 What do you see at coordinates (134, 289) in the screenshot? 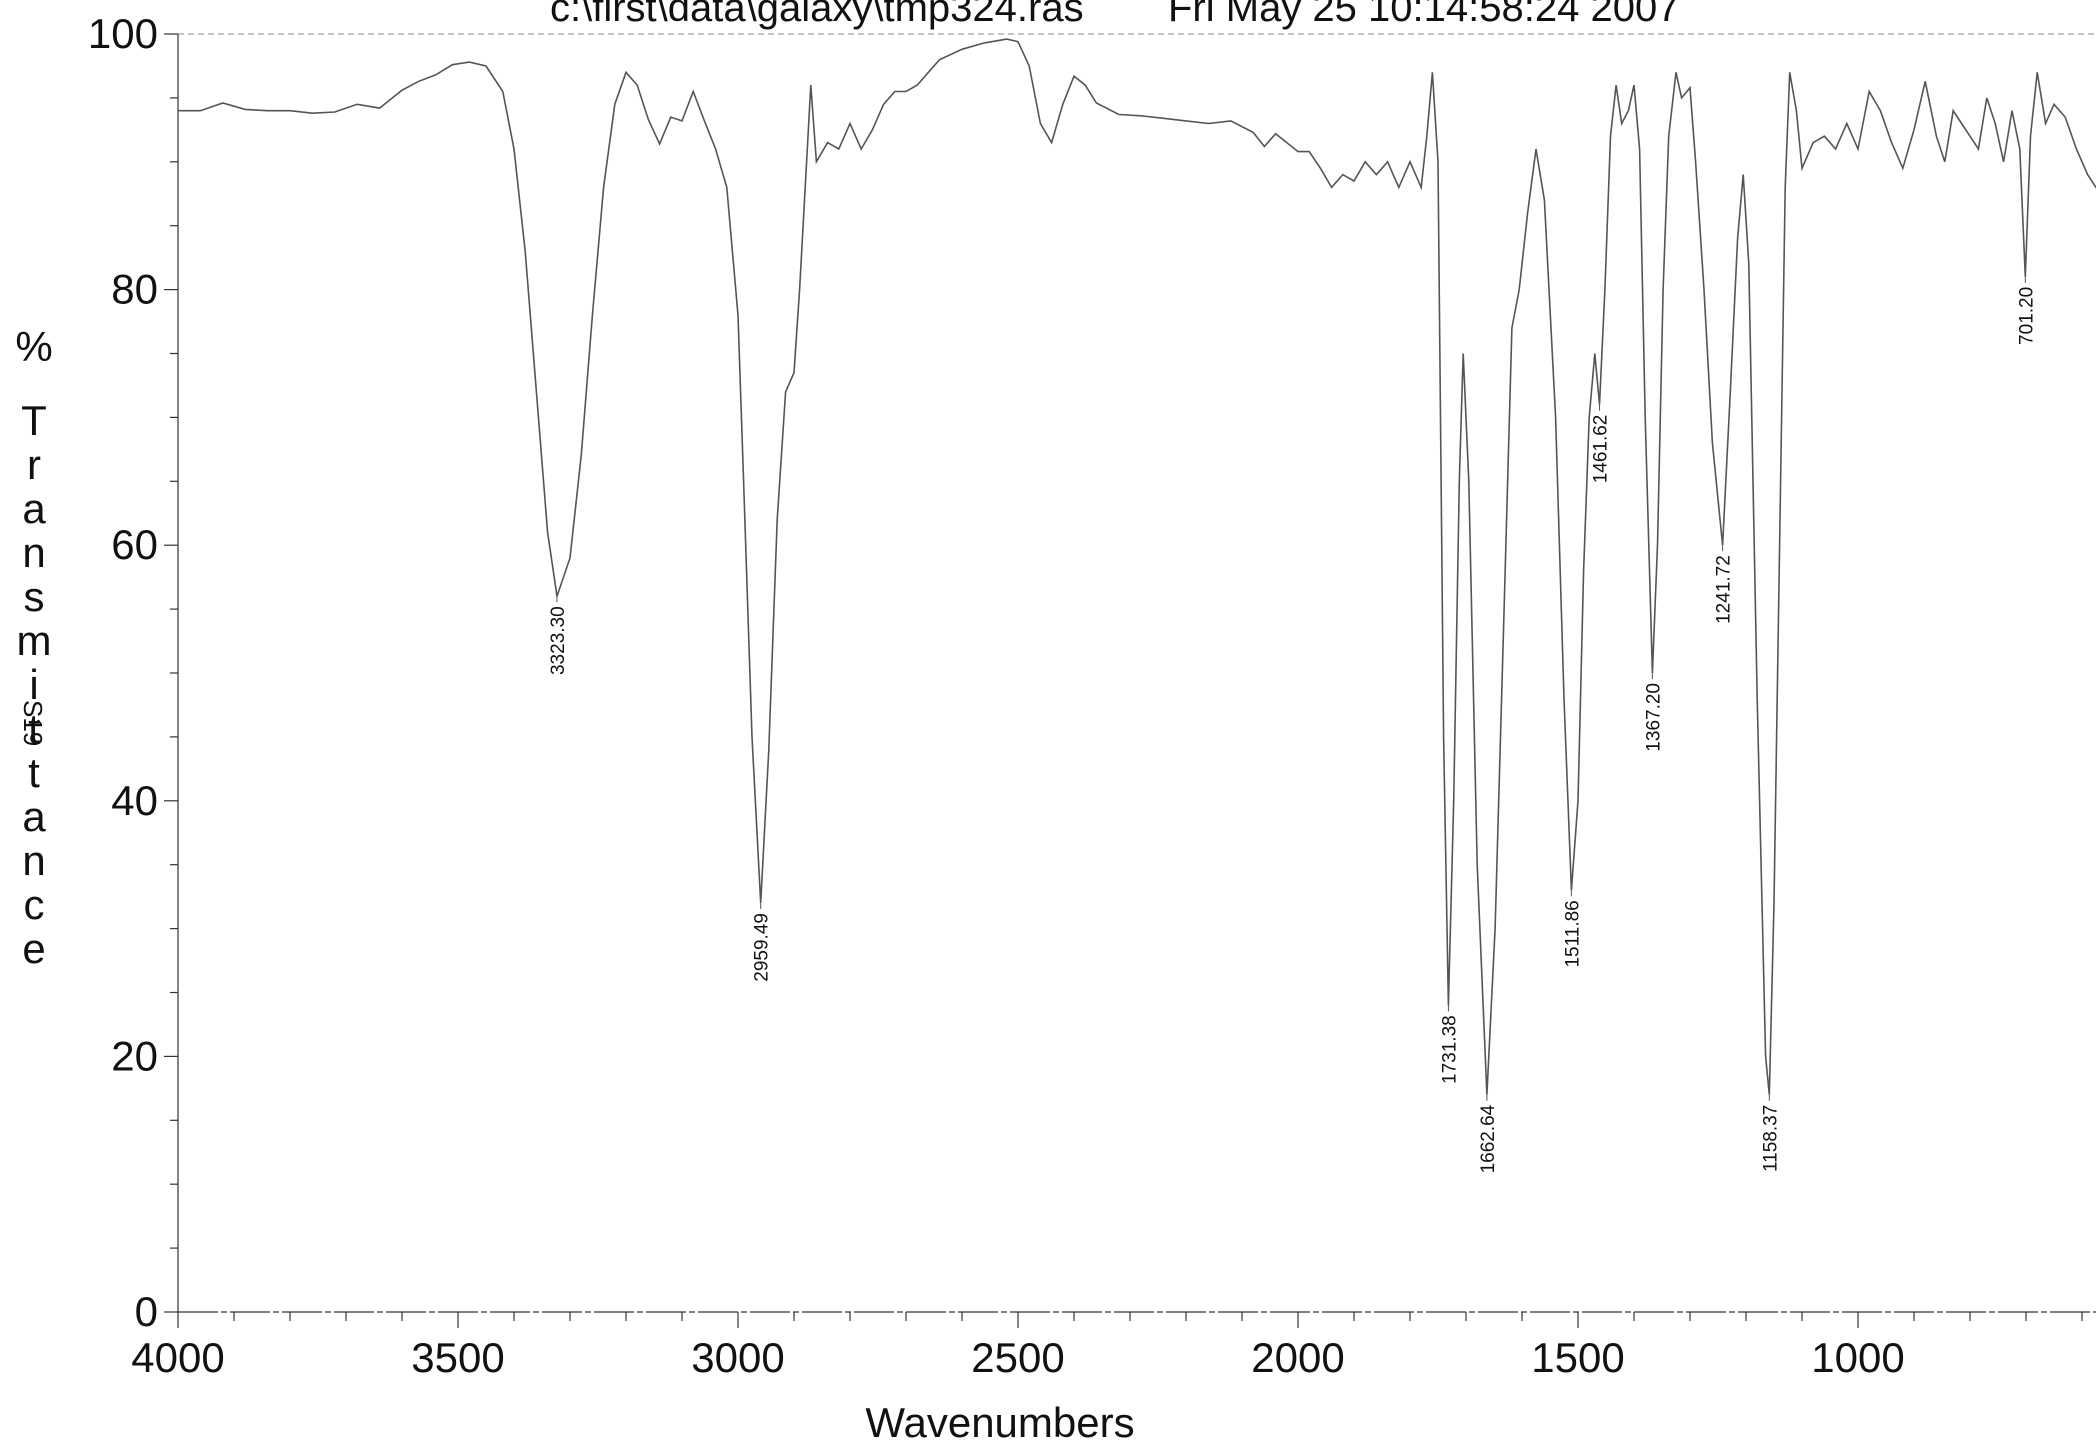
I see `y-tick-label: 80` at bounding box center [134, 289].